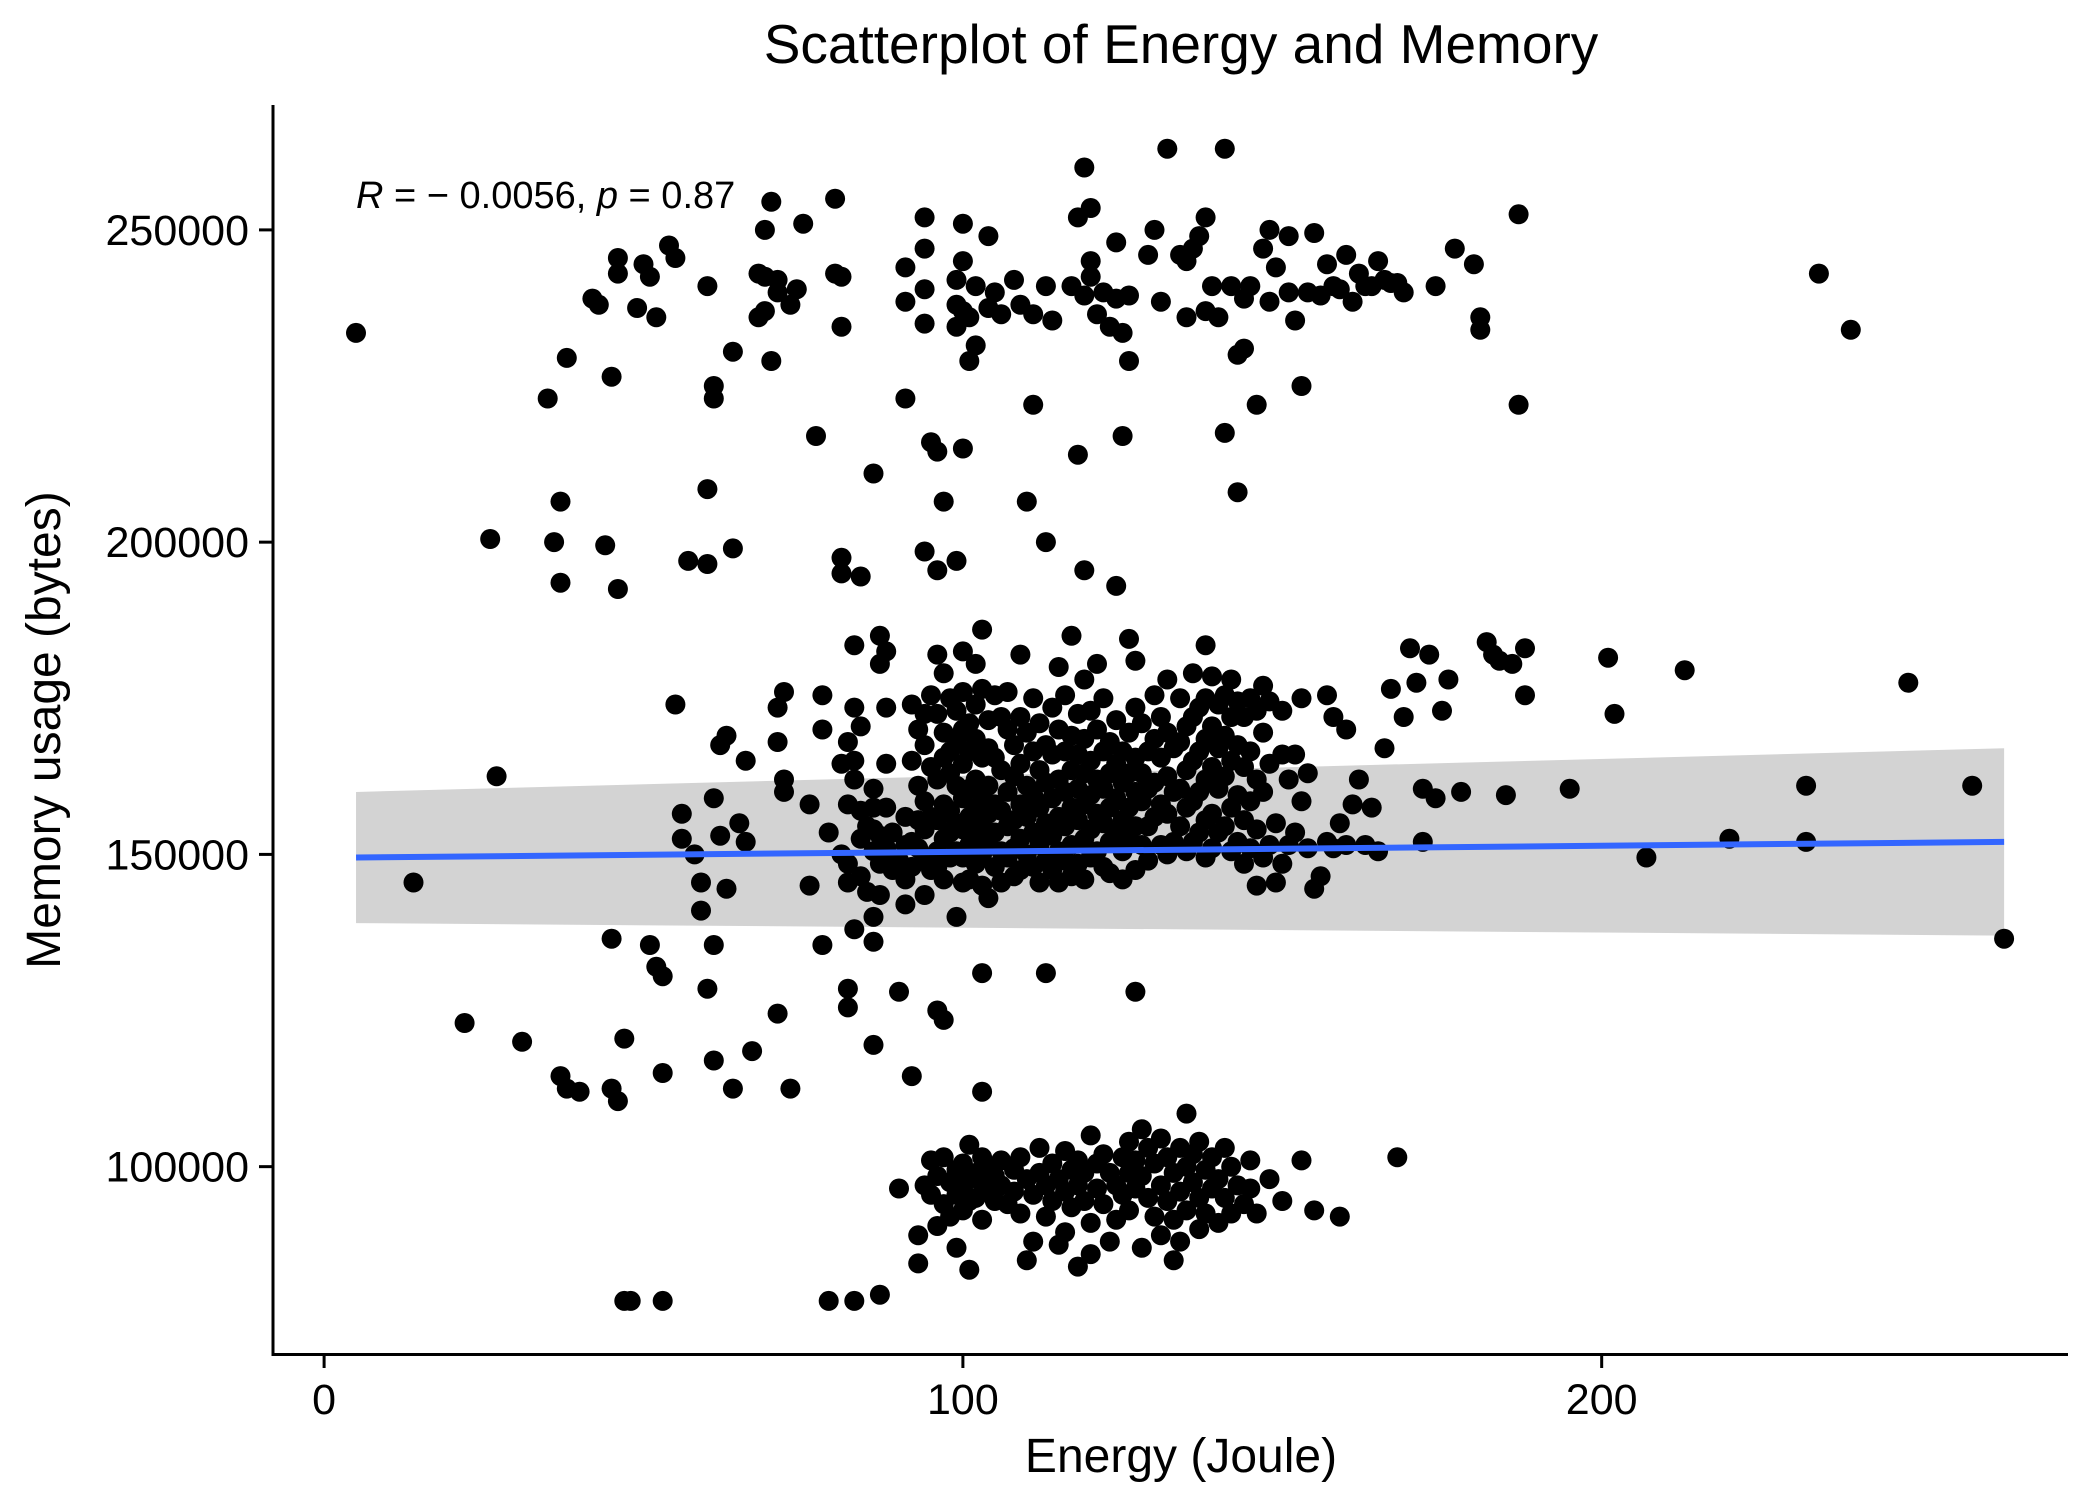 The image size is (2100, 1499). What do you see at coordinates (1181, 44) in the screenshot?
I see `chart-title: Scatterplot of Energy and Memory` at bounding box center [1181, 44].